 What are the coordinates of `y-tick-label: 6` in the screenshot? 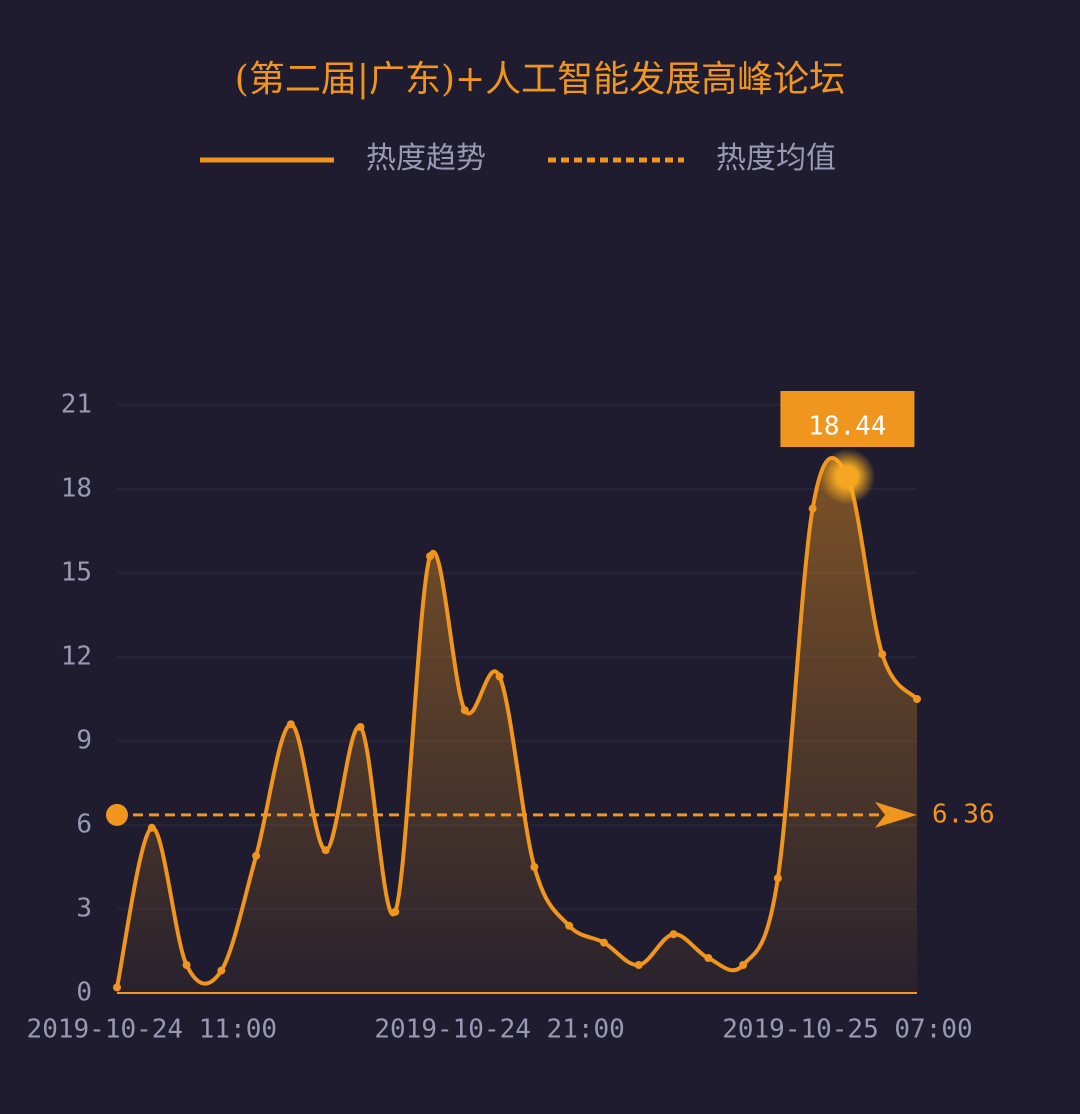 It's located at (84, 825).